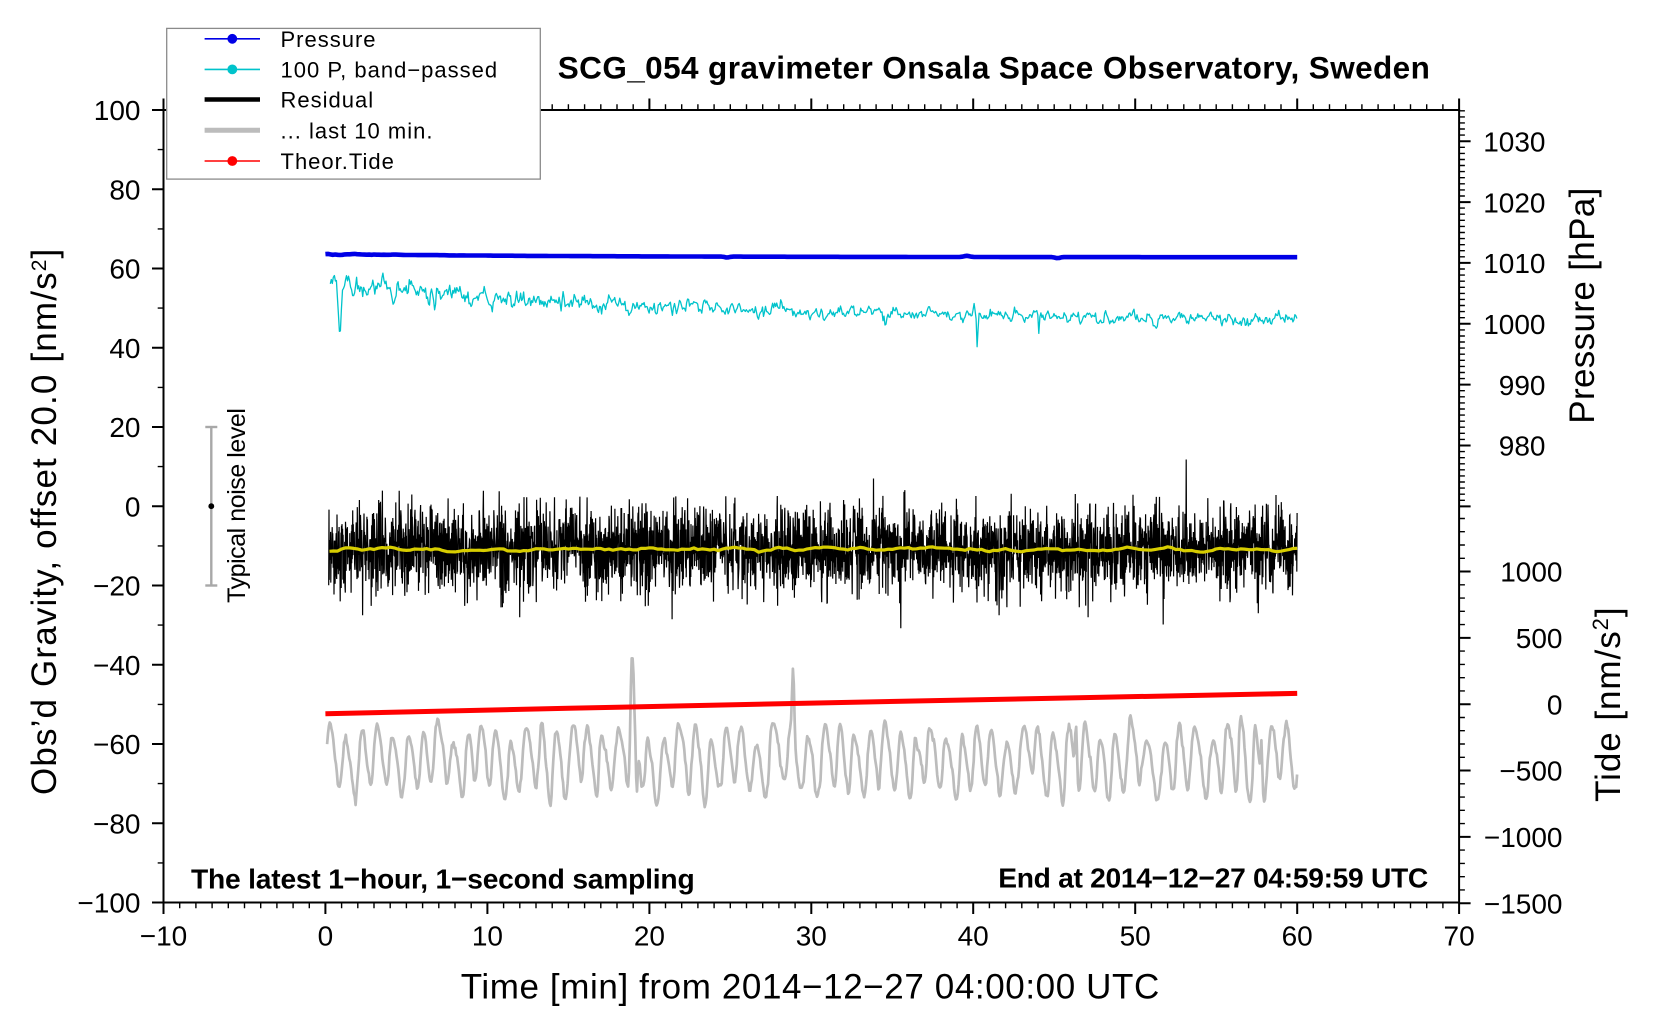  I want to click on svg-text: −80, so click(117, 824).